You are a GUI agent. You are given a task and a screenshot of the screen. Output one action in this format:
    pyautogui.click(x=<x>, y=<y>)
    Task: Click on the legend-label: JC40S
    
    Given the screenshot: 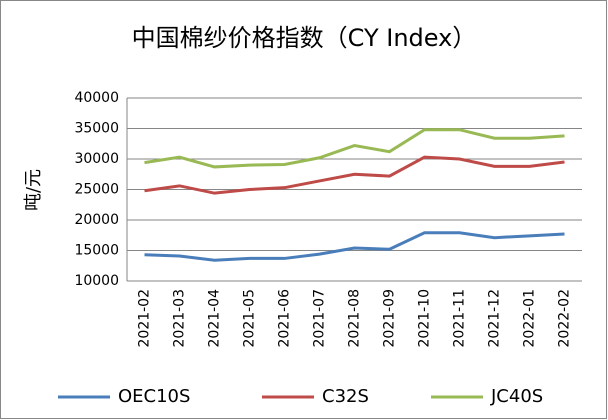 What is the action you would take?
    pyautogui.click(x=516, y=396)
    